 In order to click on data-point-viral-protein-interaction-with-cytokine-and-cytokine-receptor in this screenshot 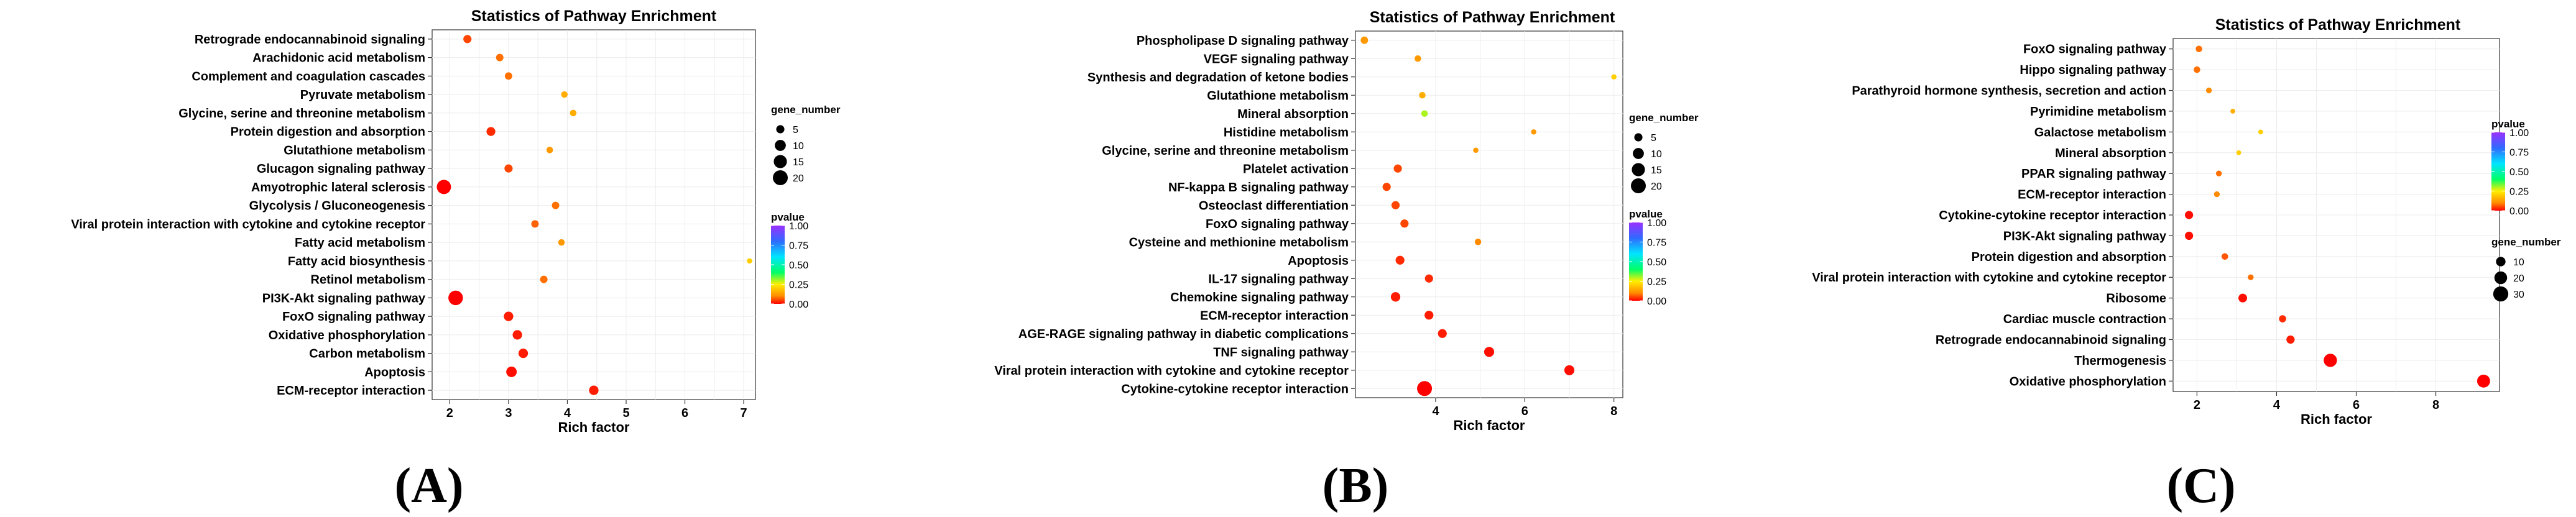, I will do `click(2251, 277)`.